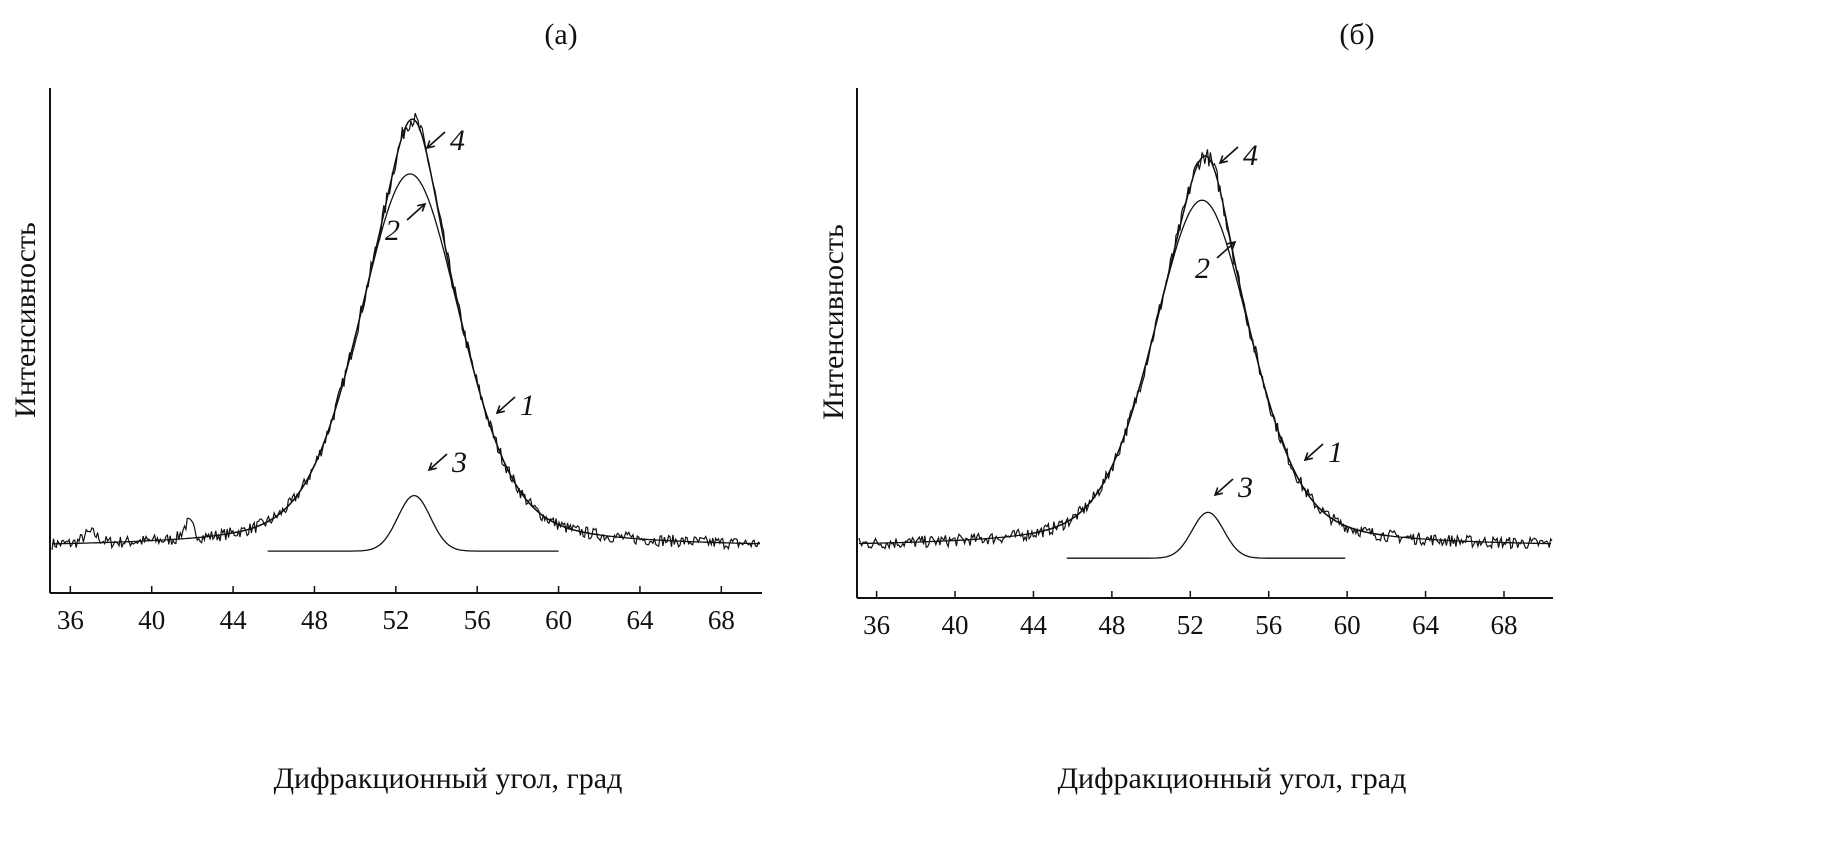 Image resolution: width=1843 pixels, height=863 pixels. Describe the element at coordinates (1356, 34) in the screenshot. I see `panel-title: (б)` at that location.